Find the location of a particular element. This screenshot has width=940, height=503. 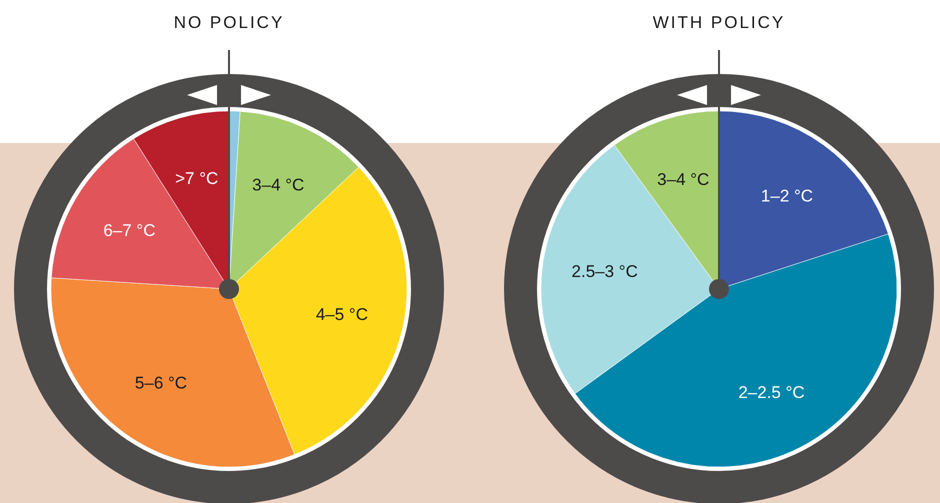

slice-label: 6–7 °C is located at coordinates (129, 230).